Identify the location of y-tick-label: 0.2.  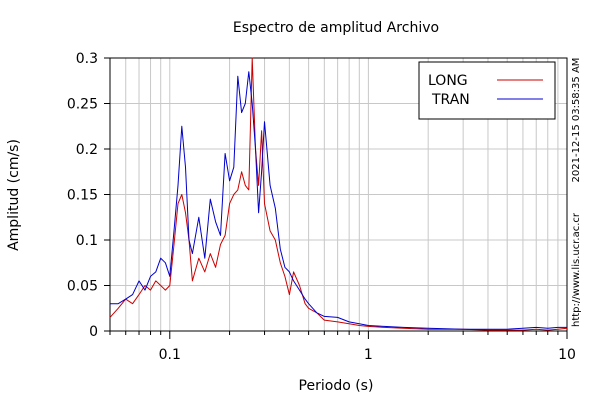
(87, 150).